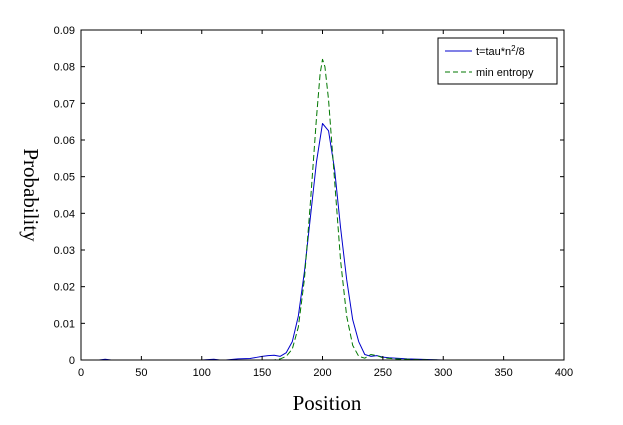  What do you see at coordinates (322, 373) in the screenshot?
I see `x-tick-label-4: 200` at bounding box center [322, 373].